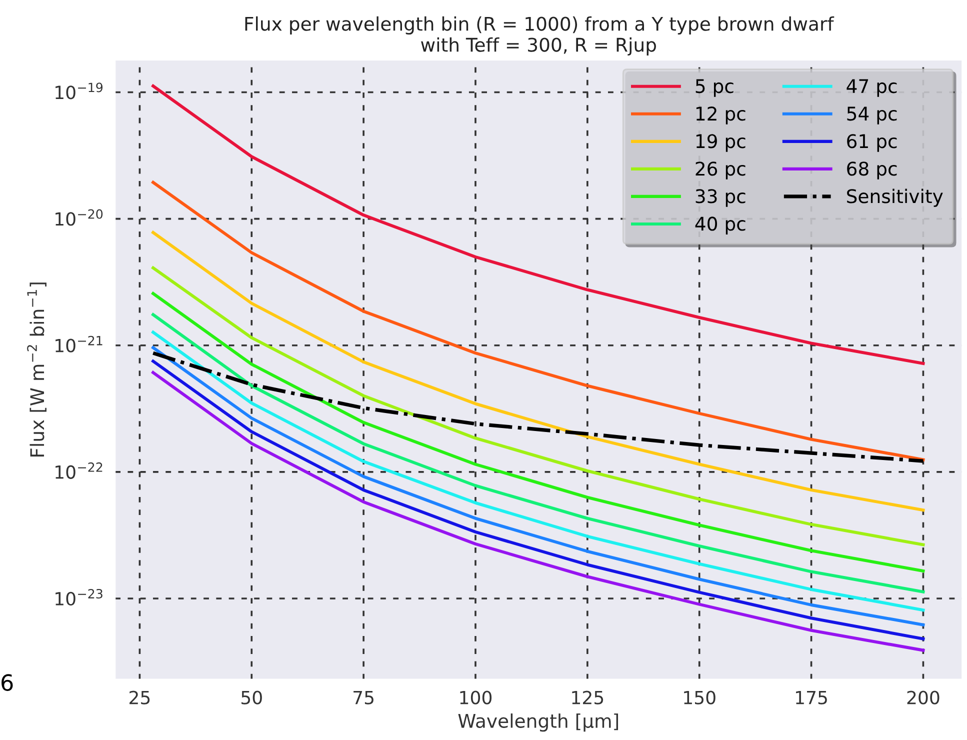  What do you see at coordinates (539, 36) in the screenshot?
I see `chart-title: Flux per wavelength bin (R = 1000) from a Y type brown dwarf with Teff = 300, R = Rjup` at bounding box center [539, 36].